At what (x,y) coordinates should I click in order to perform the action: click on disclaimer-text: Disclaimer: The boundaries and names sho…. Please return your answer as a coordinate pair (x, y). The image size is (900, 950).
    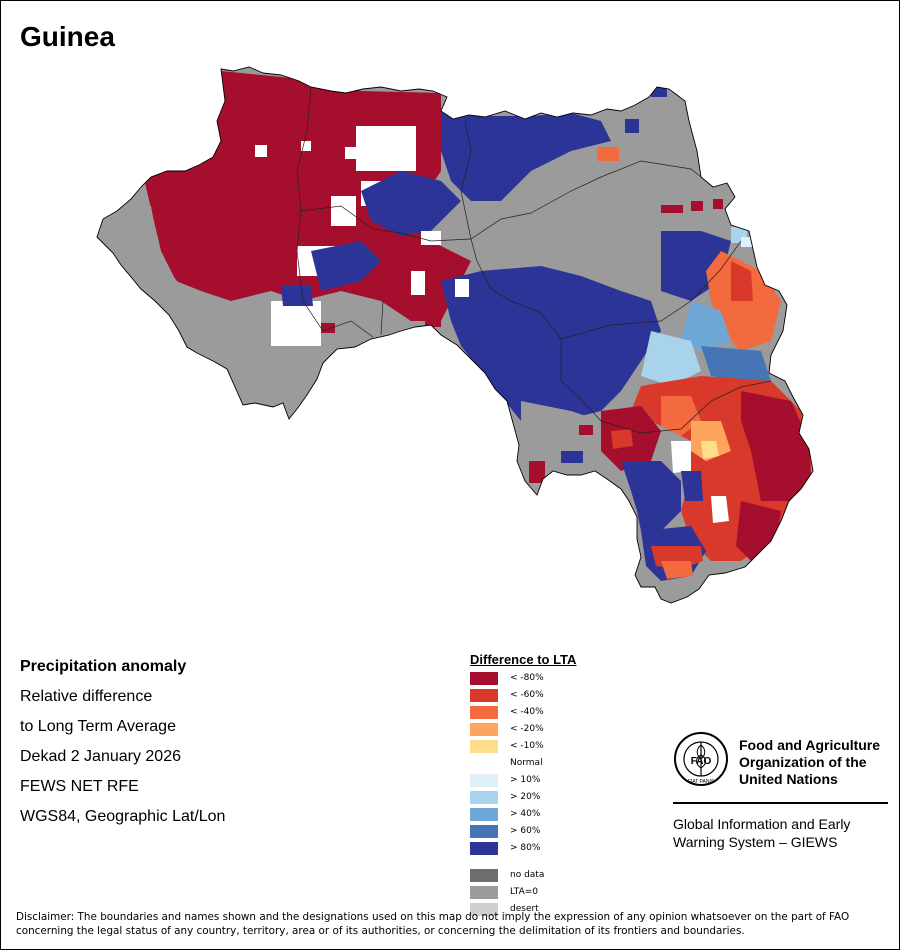
    Looking at the image, I should click on (433, 924).